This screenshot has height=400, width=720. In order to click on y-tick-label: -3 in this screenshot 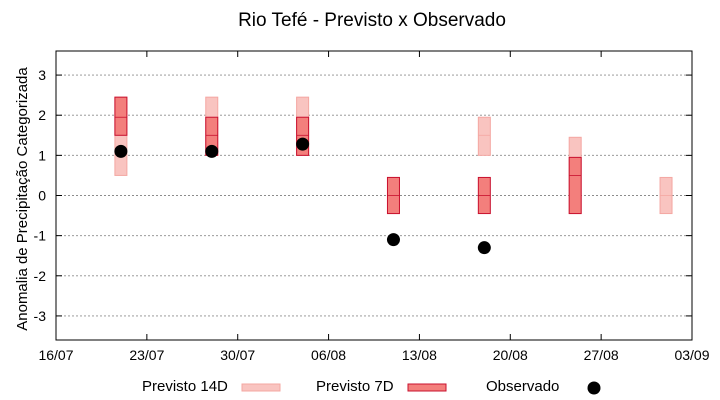, I will do `click(40, 316)`.